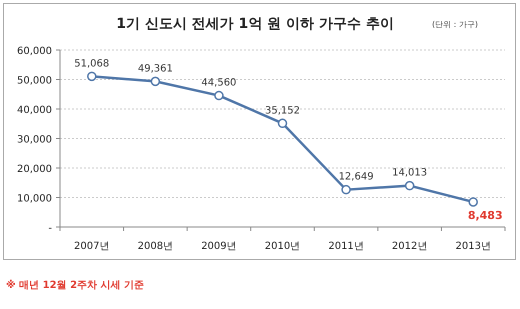 The image size is (520, 309). Describe the element at coordinates (92, 64) in the screenshot. I see `data-label: 51,068` at that location.